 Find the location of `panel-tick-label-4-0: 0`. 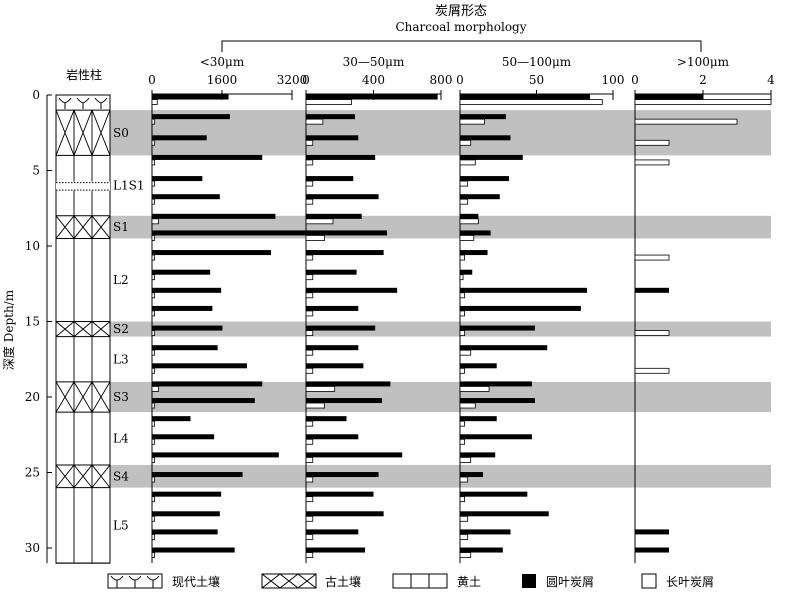

panel-tick-label-4-0: 0 is located at coordinates (635, 80).